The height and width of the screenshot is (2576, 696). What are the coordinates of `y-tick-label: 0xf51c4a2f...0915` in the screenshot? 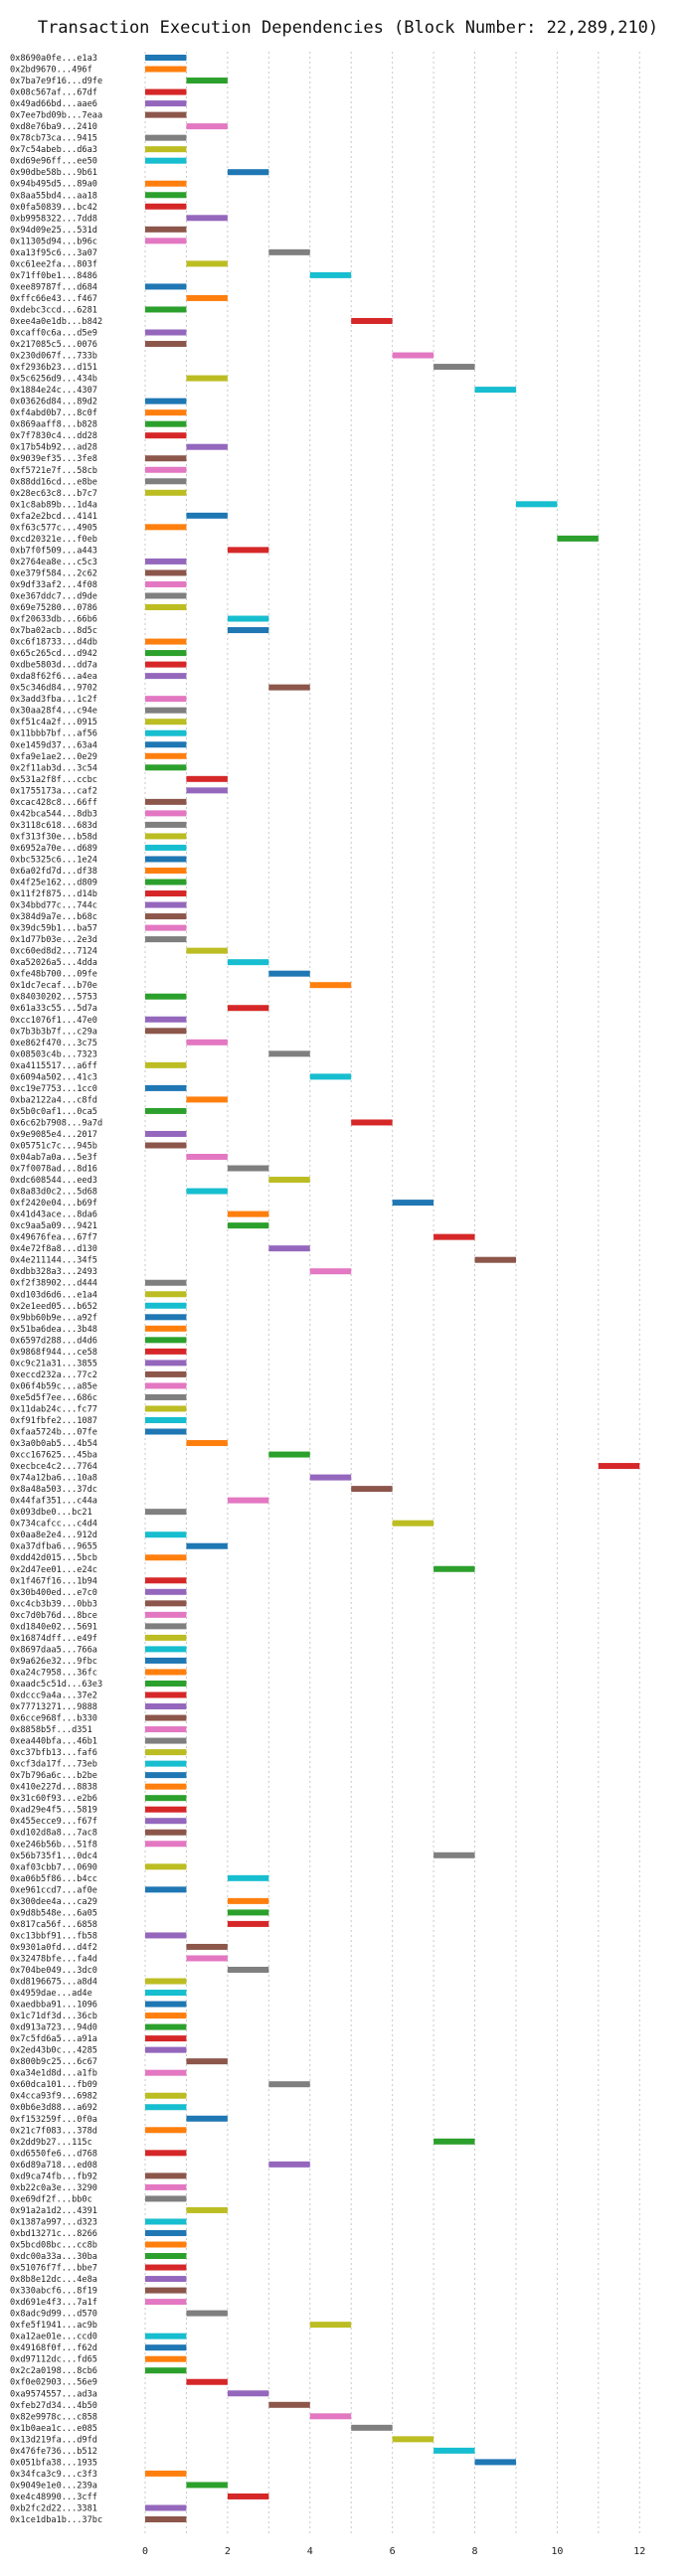 It's located at (54, 722).